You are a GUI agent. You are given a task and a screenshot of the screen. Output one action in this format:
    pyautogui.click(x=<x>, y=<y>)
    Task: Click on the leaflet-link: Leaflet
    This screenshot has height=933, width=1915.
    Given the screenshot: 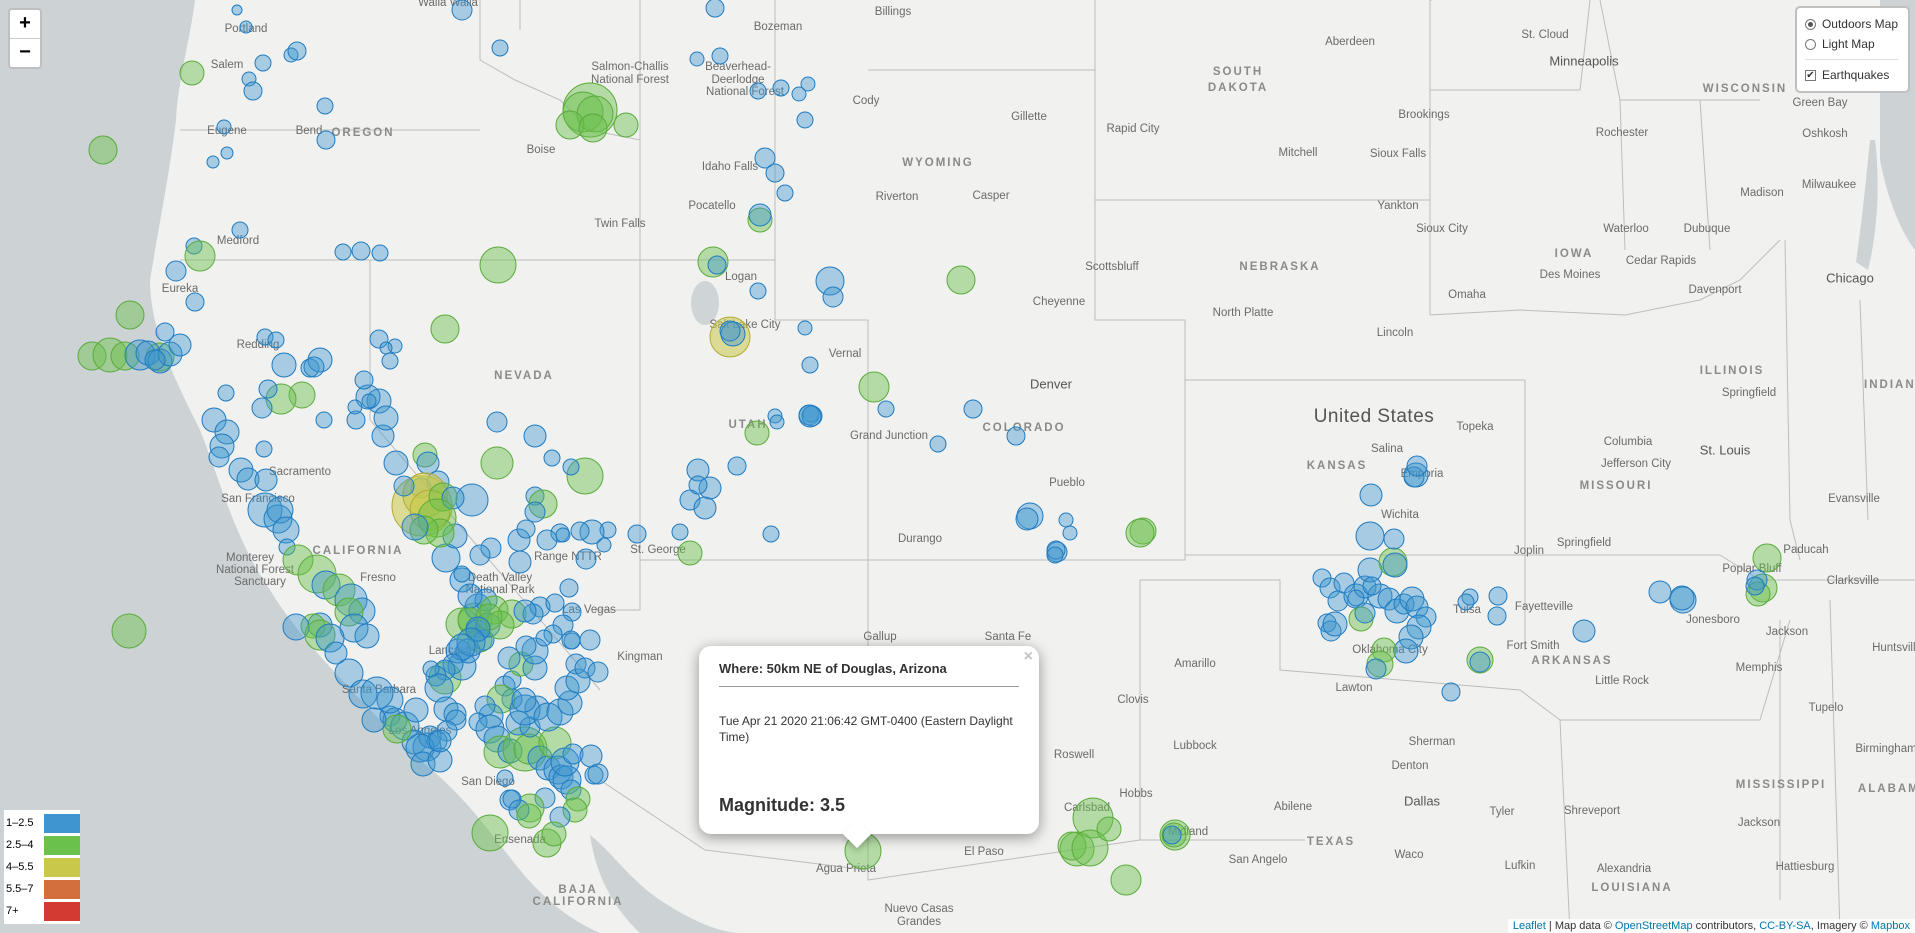 What is the action you would take?
    pyautogui.click(x=1529, y=926)
    